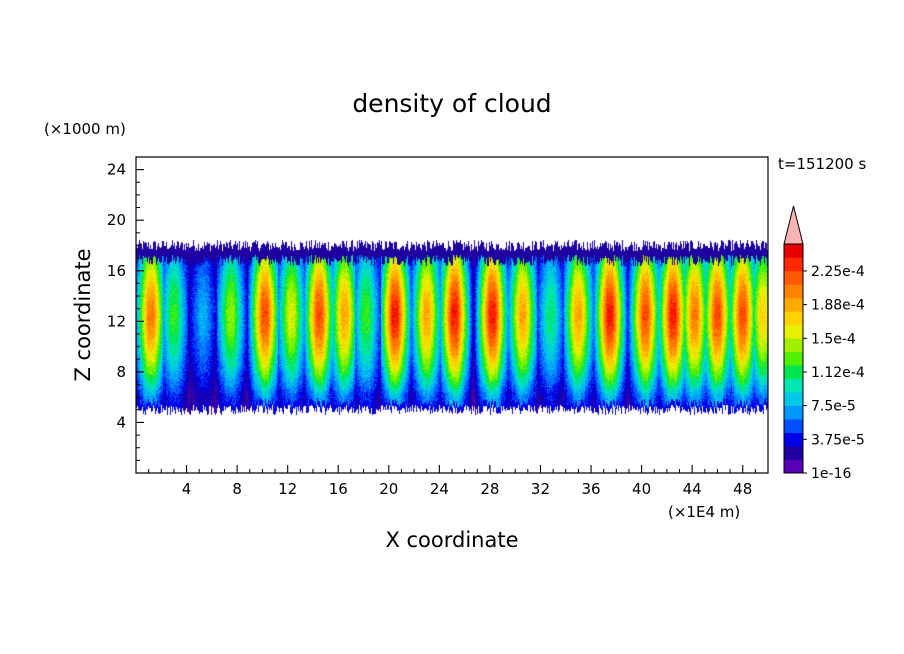 The width and height of the screenshot is (904, 654). I want to click on x-tick-label: 40, so click(641, 489).